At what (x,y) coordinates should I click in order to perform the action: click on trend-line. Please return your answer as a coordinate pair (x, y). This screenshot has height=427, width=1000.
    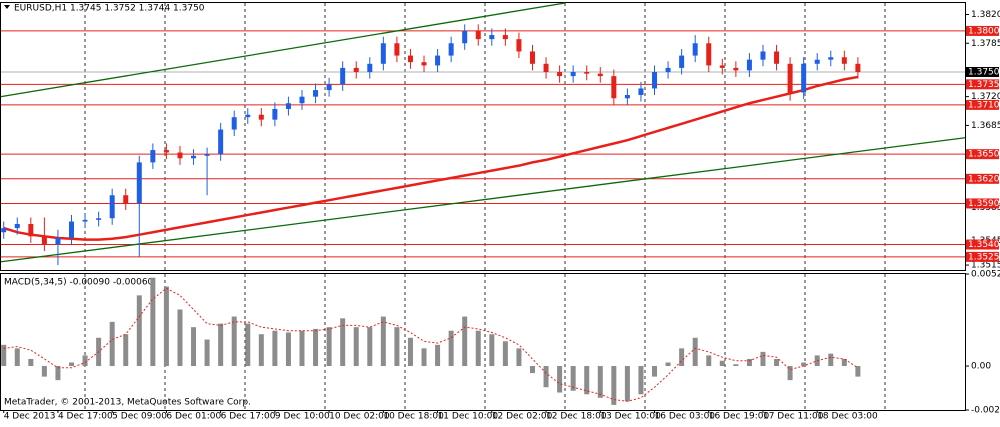
    Looking at the image, I should click on (283, 50).